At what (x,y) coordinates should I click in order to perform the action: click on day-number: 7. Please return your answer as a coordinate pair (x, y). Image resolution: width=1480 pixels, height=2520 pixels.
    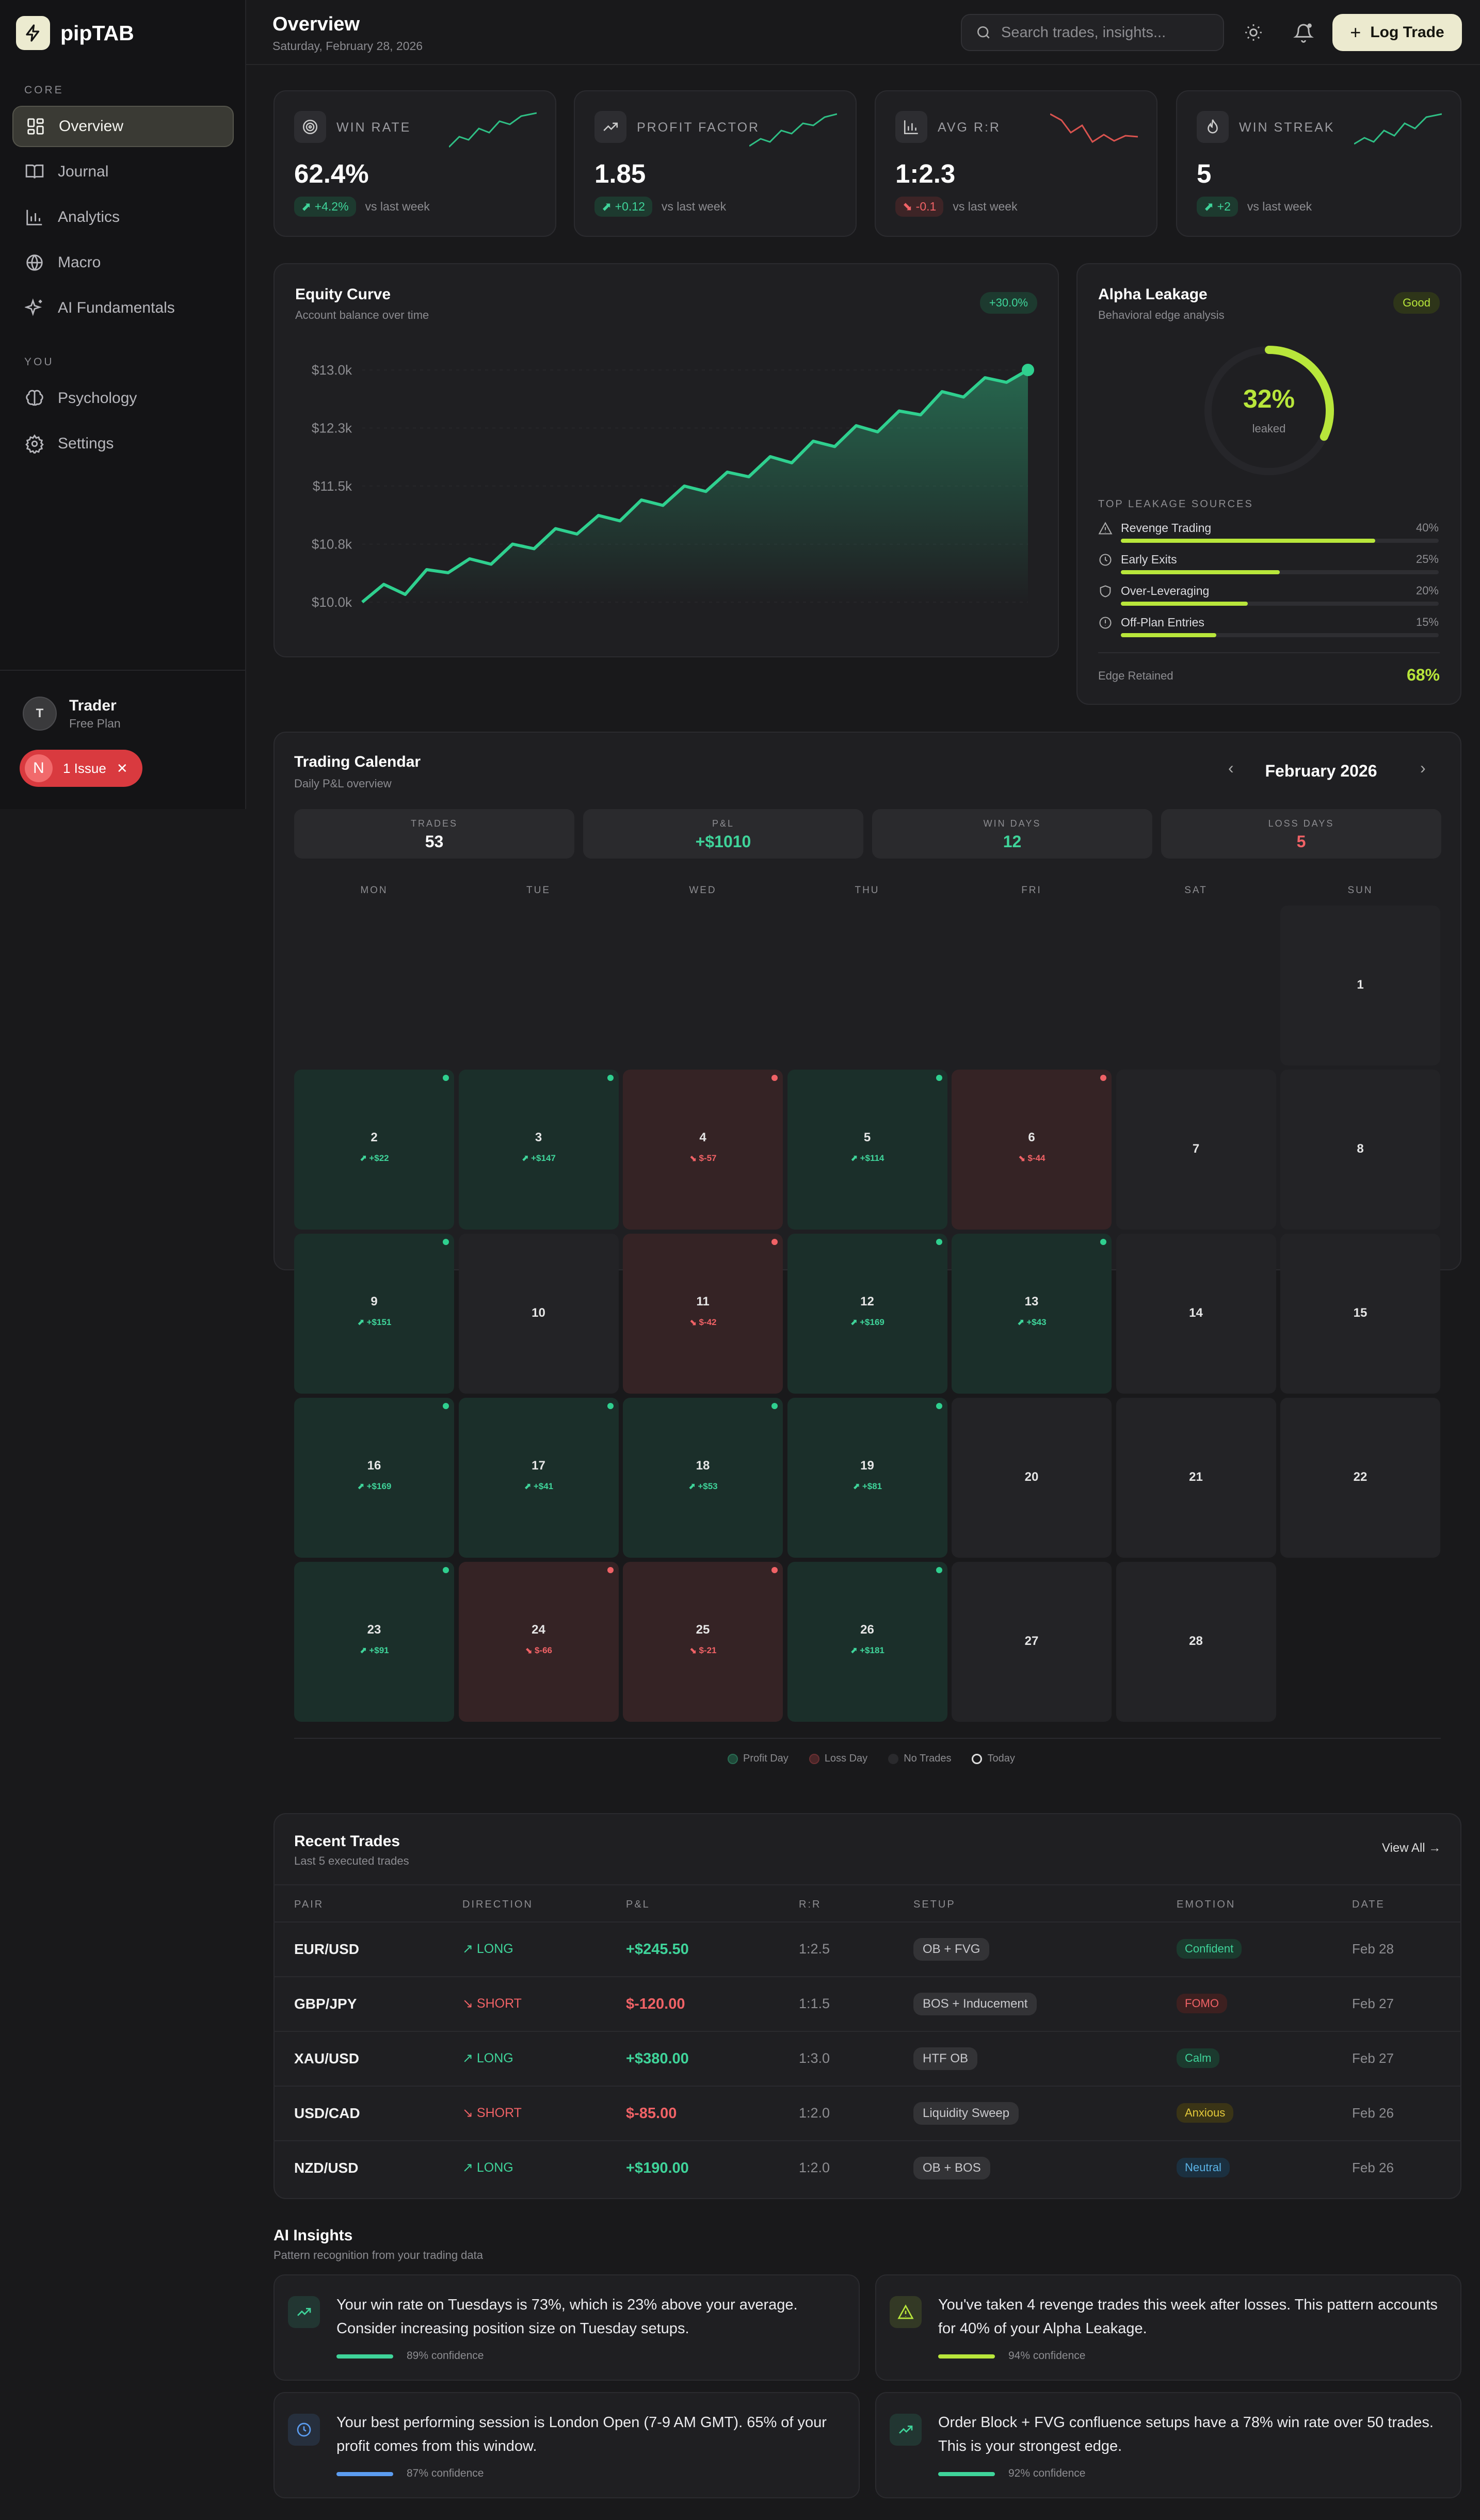
    Looking at the image, I should click on (1196, 1149).